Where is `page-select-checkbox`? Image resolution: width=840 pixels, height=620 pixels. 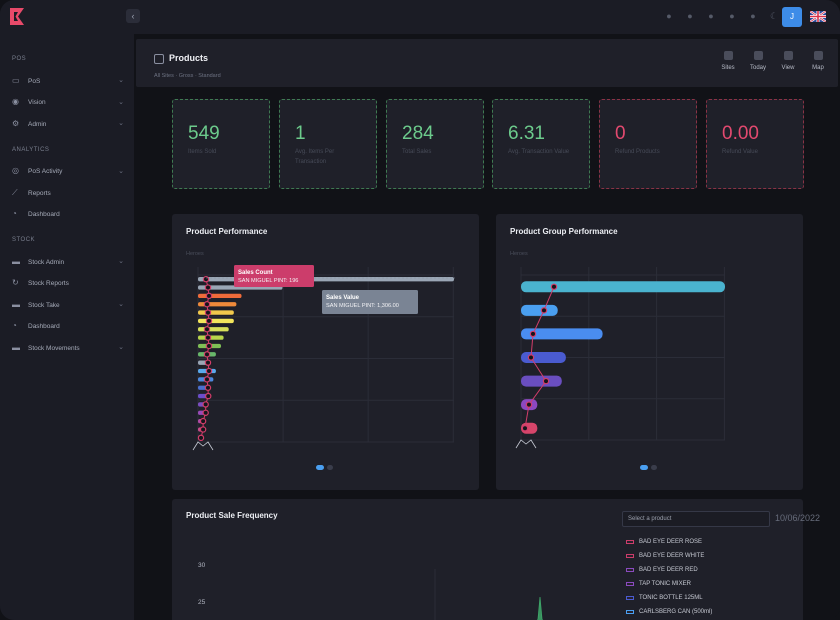 page-select-checkbox is located at coordinates (159, 59).